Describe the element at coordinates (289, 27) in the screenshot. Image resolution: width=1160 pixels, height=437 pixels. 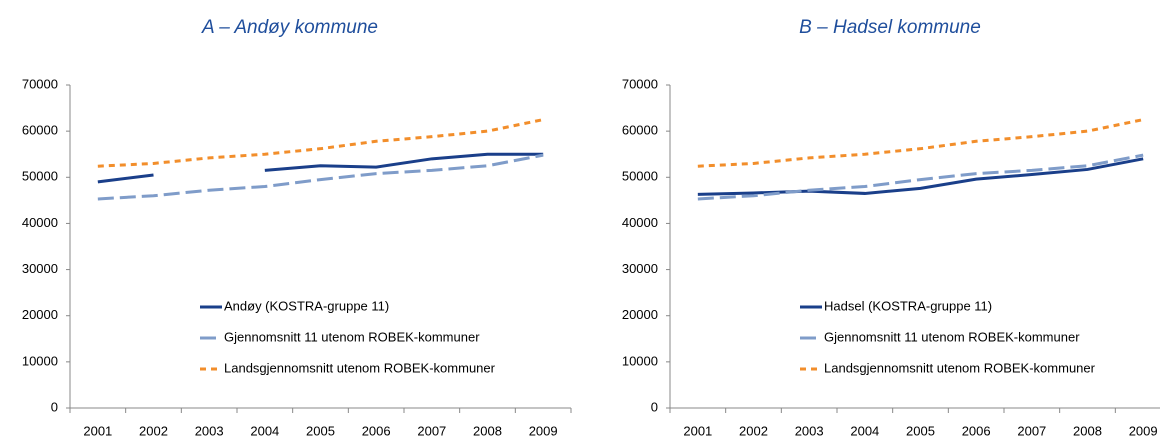
I see `chart-title: A – Andøy kommune` at that location.